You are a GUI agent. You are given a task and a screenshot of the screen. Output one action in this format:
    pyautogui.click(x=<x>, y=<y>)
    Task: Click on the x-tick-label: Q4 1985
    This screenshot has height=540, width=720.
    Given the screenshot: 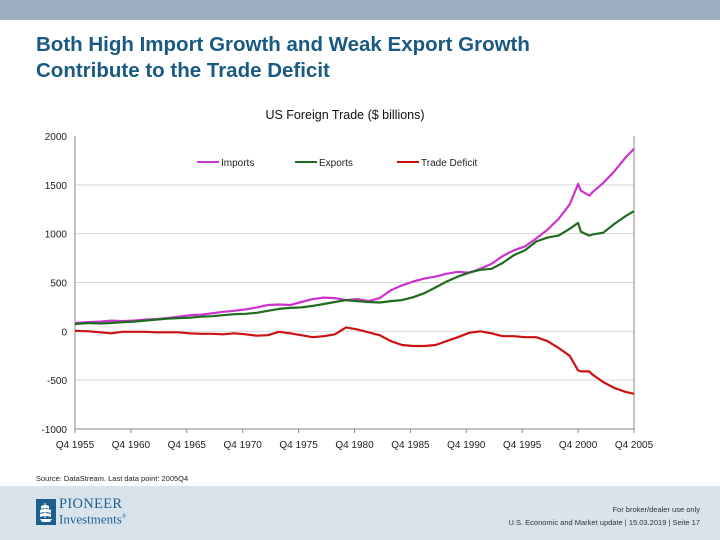 What is the action you would take?
    pyautogui.click(x=410, y=445)
    